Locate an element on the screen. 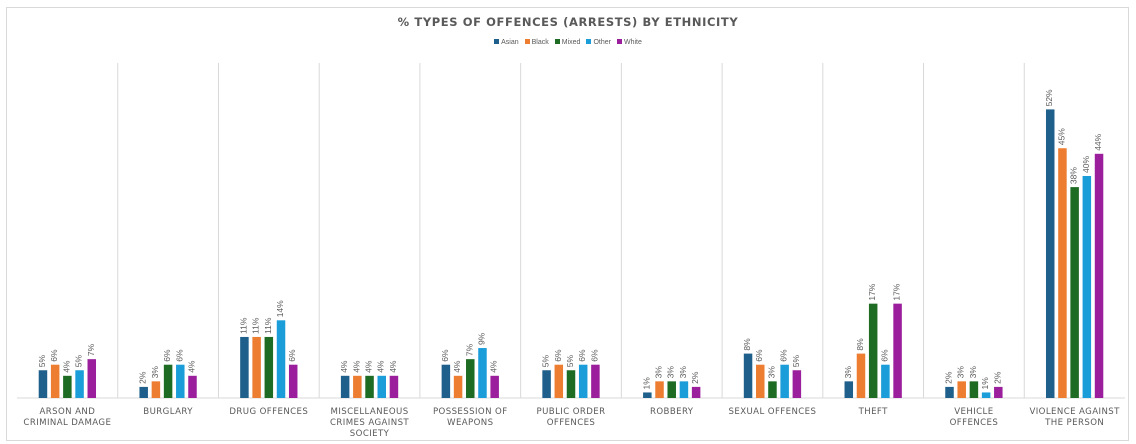  legend-label-white: White is located at coordinates (632, 42).